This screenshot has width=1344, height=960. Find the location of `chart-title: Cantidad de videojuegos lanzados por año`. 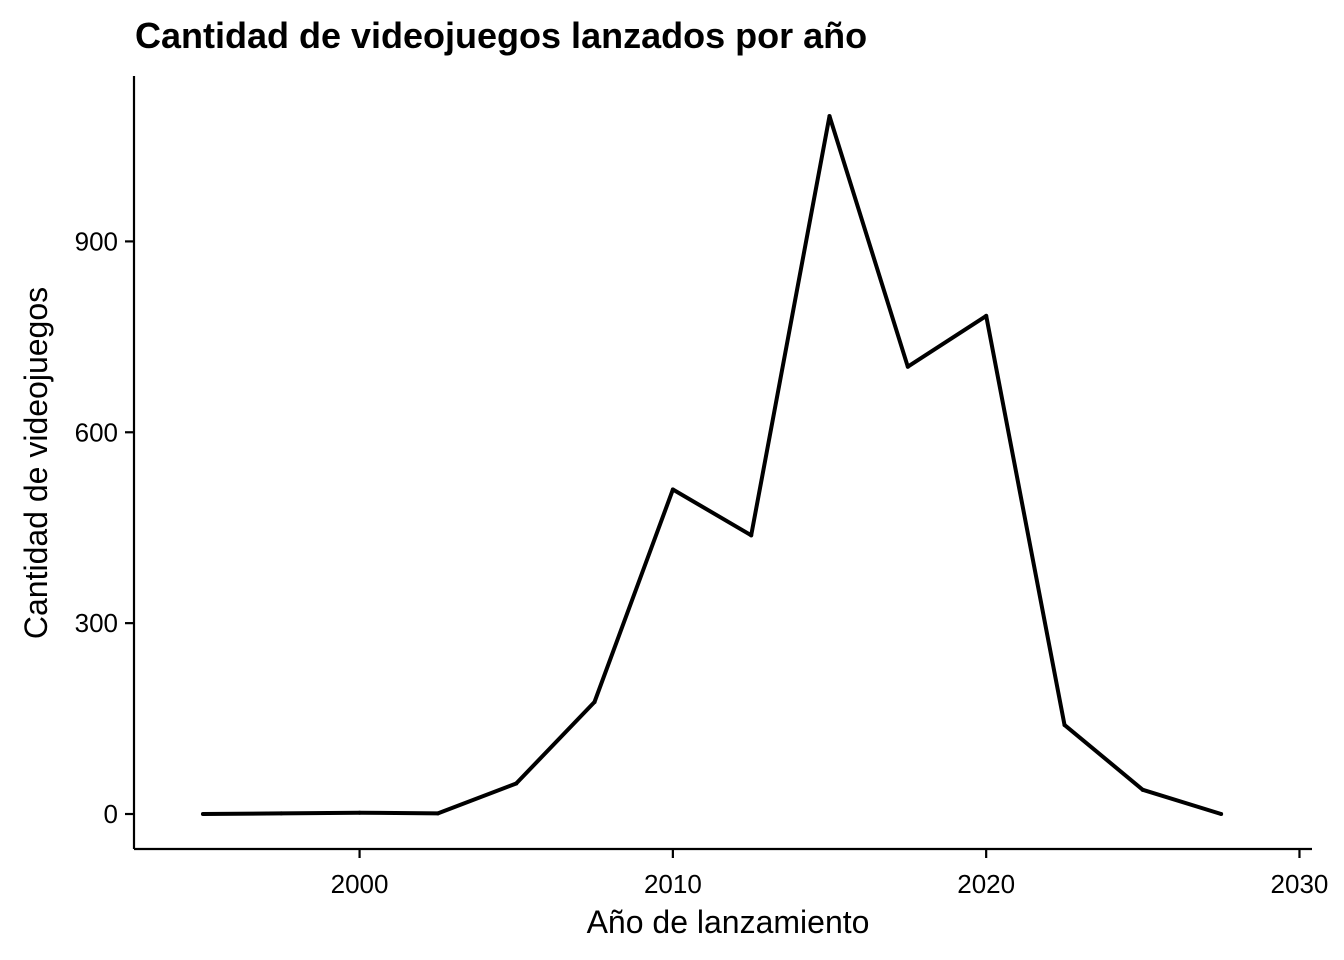

chart-title: Cantidad de videojuegos lanzados por año is located at coordinates (501, 35).